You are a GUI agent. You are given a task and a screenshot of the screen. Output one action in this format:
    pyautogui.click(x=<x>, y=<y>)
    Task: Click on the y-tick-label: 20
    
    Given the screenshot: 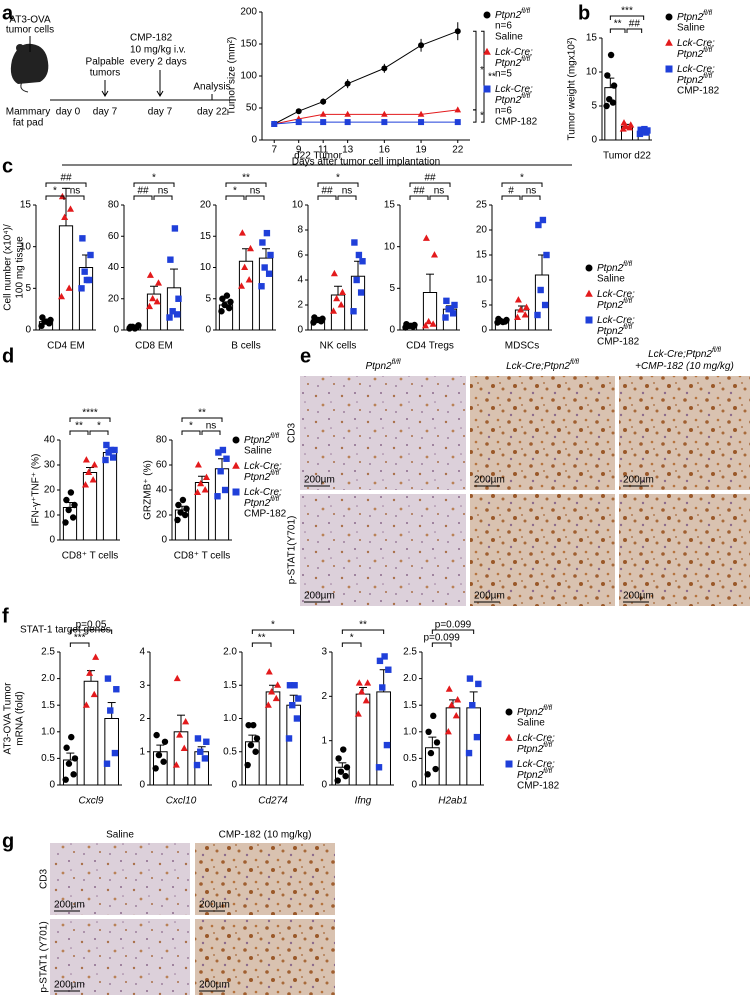 What is the action you would take?
    pyautogui.click(x=114, y=298)
    